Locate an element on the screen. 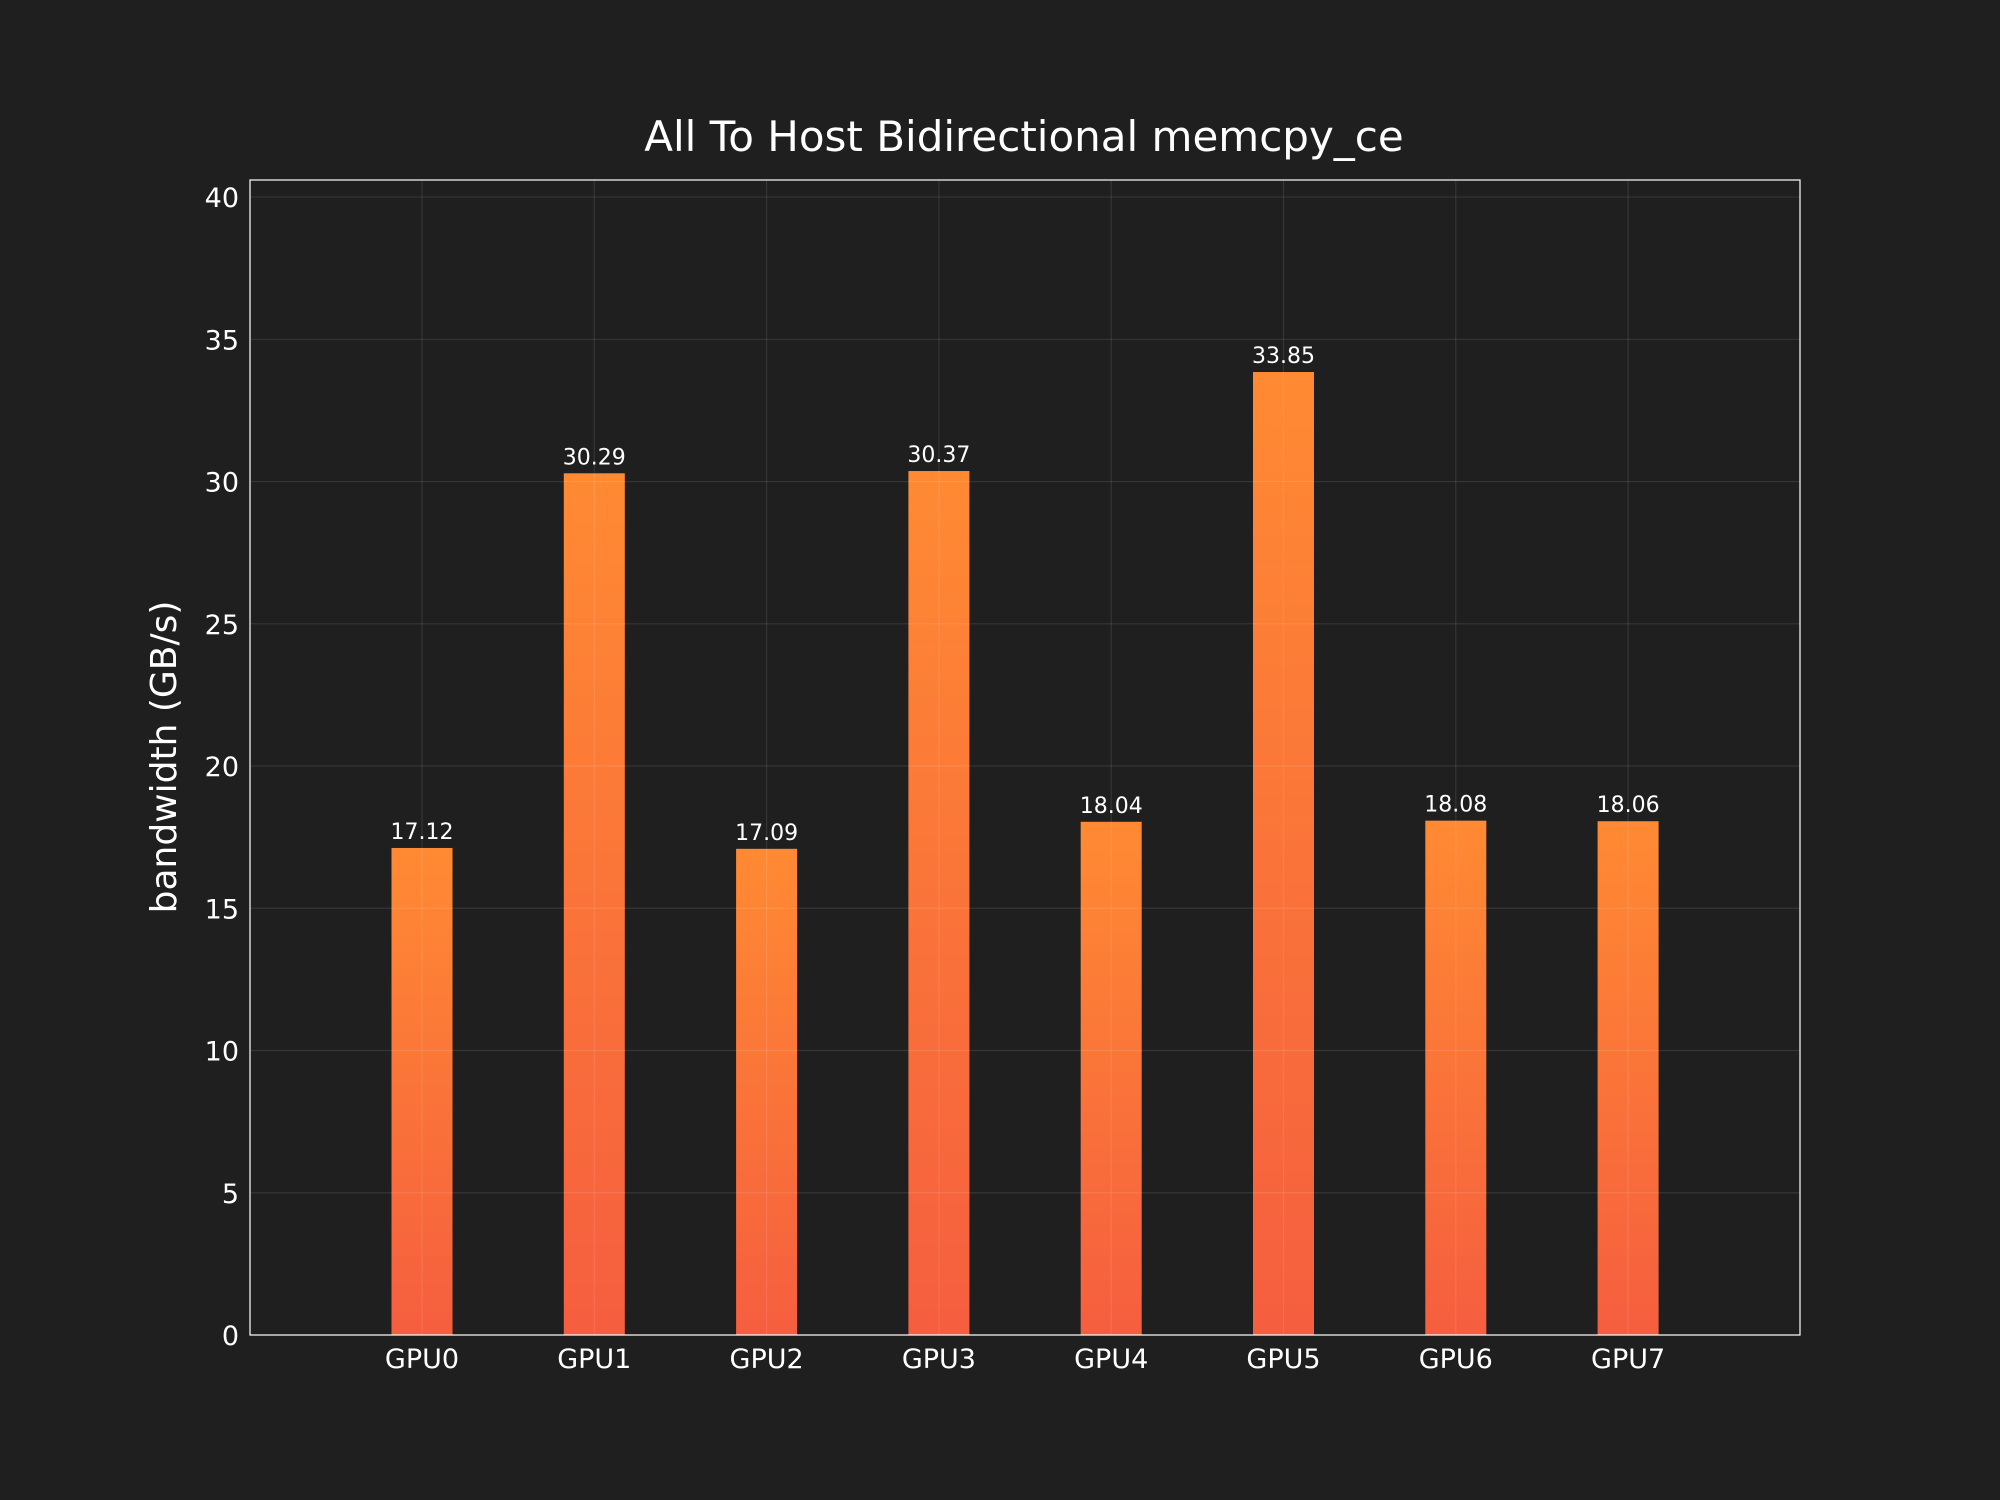 This screenshot has width=2000, height=1500. y-tick-label: 35 is located at coordinates (222, 340).